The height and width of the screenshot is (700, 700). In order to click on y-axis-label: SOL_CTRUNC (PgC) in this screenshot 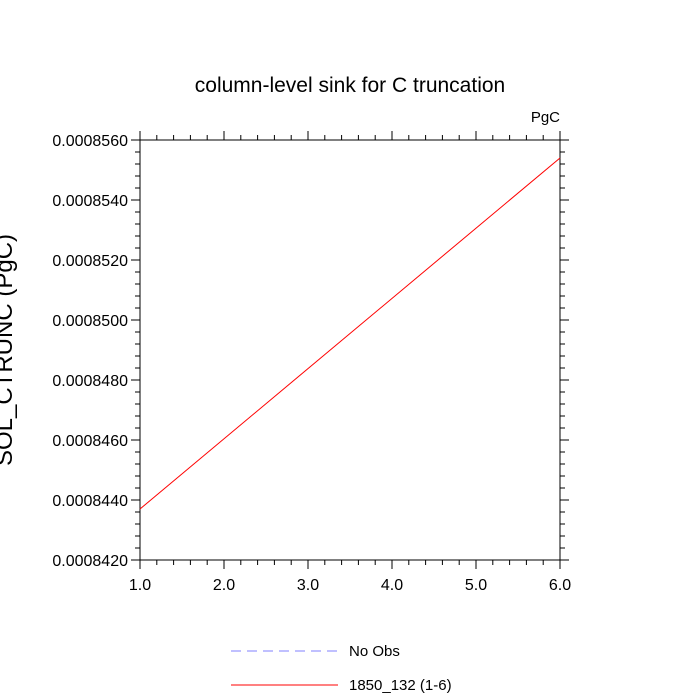, I will do `click(9, 350)`.